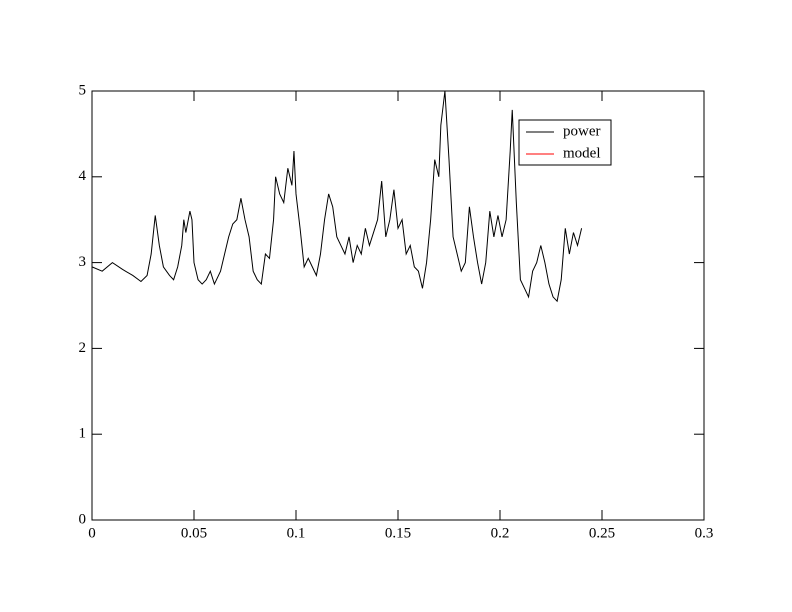 This screenshot has height=612, width=792. What do you see at coordinates (582, 153) in the screenshot?
I see `legend-label: model` at bounding box center [582, 153].